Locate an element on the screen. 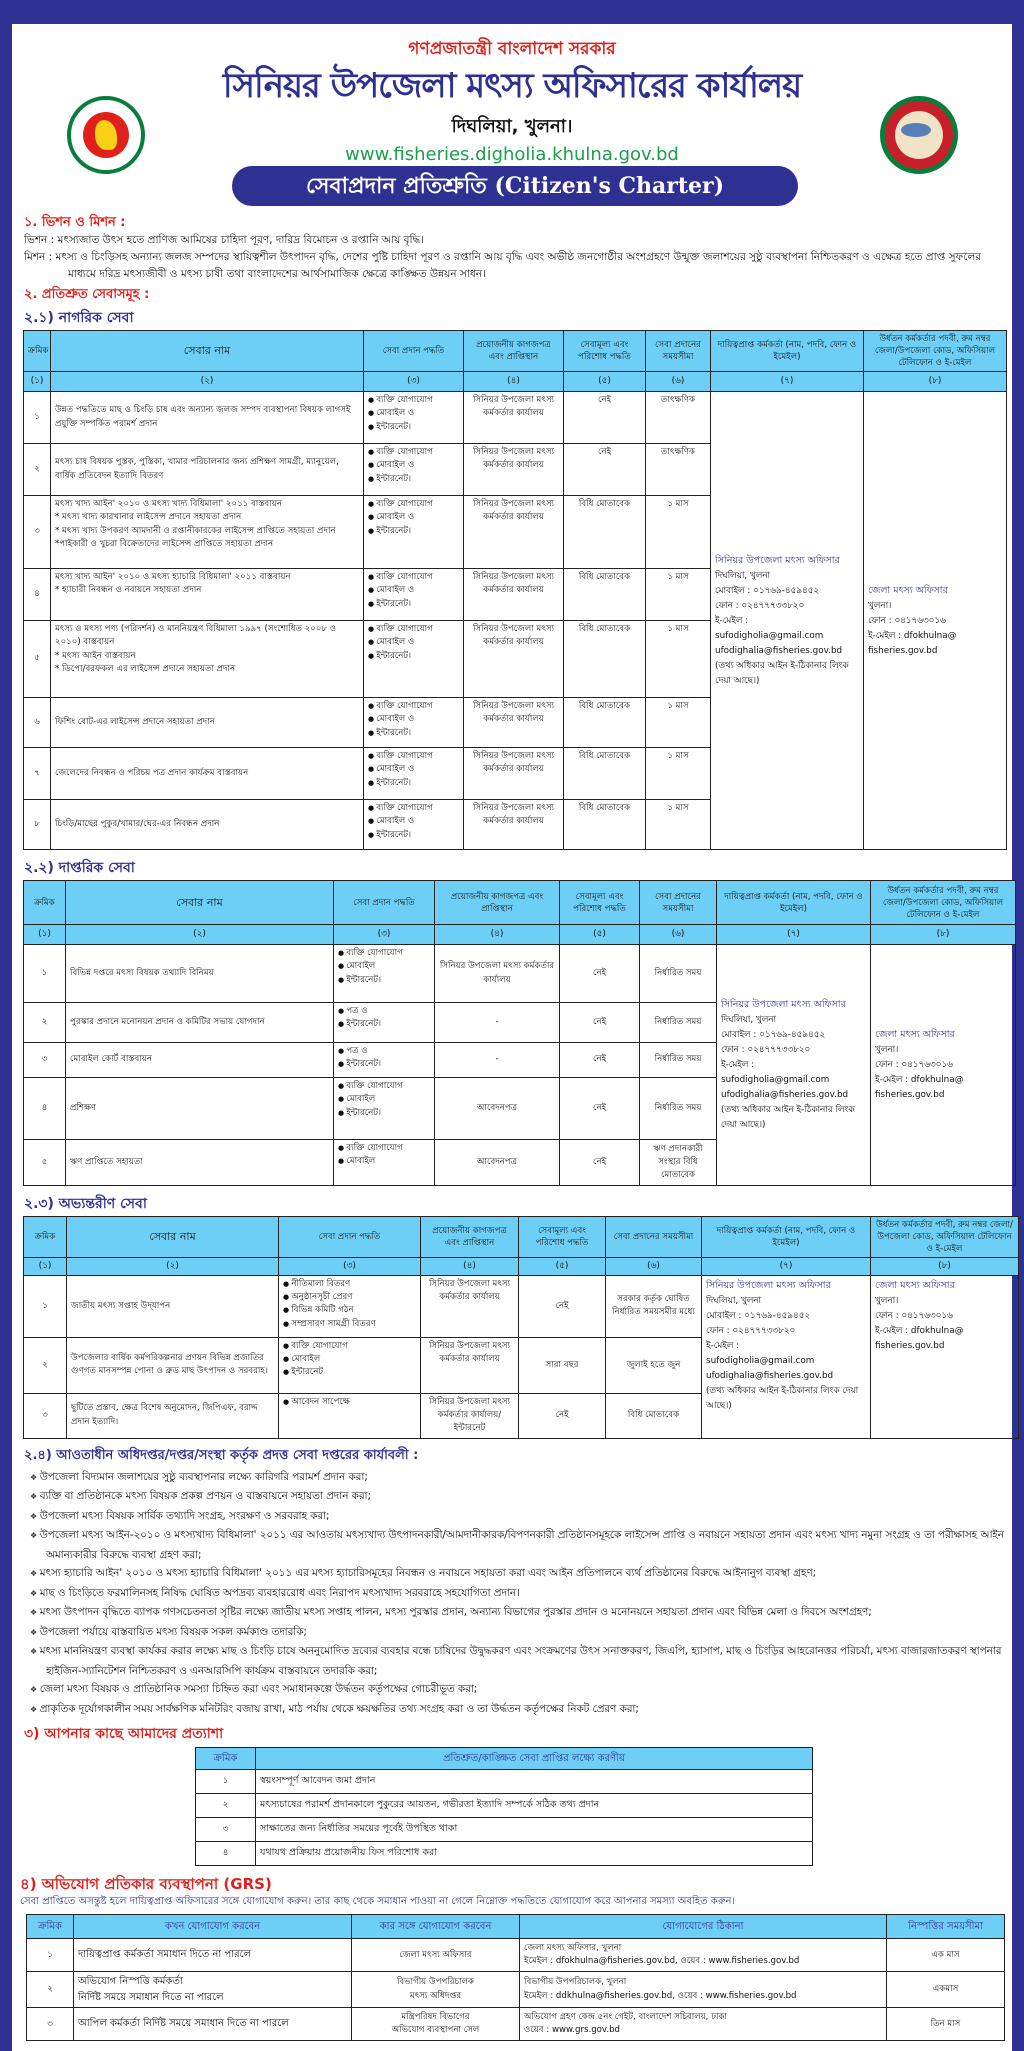 The height and width of the screenshot is (2051, 1024). resolution-time-cell: তিন মাস is located at coordinates (945, 2024).